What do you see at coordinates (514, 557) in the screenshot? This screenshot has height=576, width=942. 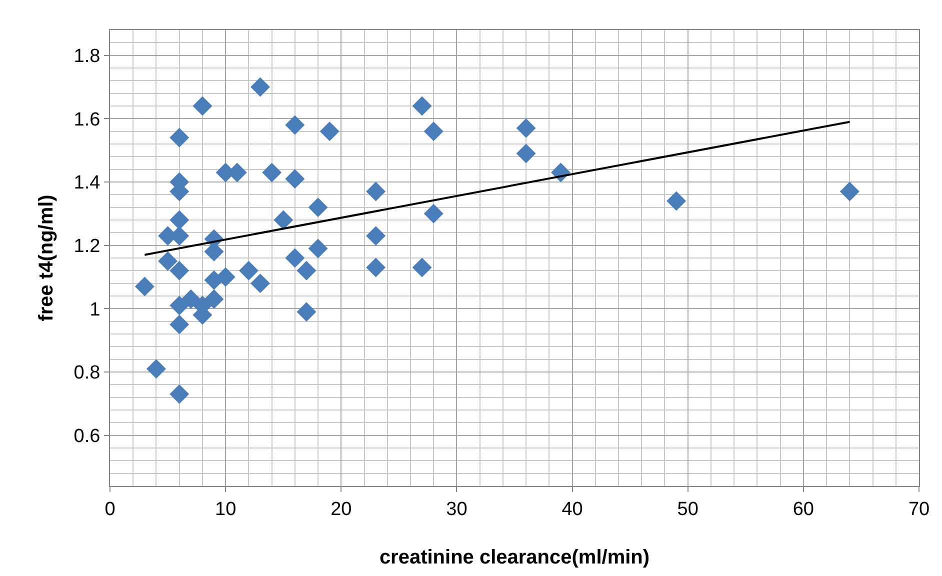 I see `x-axis-title: creatinine clearance(ml/min)` at bounding box center [514, 557].